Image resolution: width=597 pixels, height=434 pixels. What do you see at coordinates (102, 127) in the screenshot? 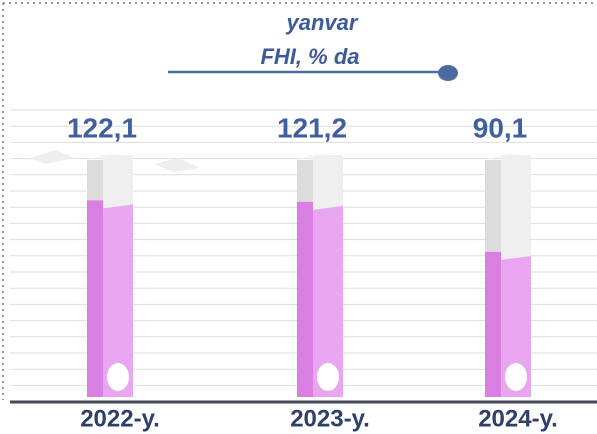
I see `value-label: 122,1` at bounding box center [102, 127].